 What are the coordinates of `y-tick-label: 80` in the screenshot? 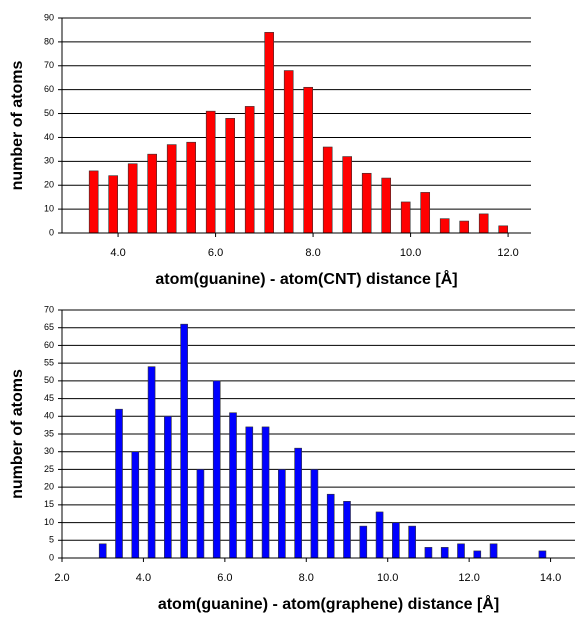 It's located at (49, 41).